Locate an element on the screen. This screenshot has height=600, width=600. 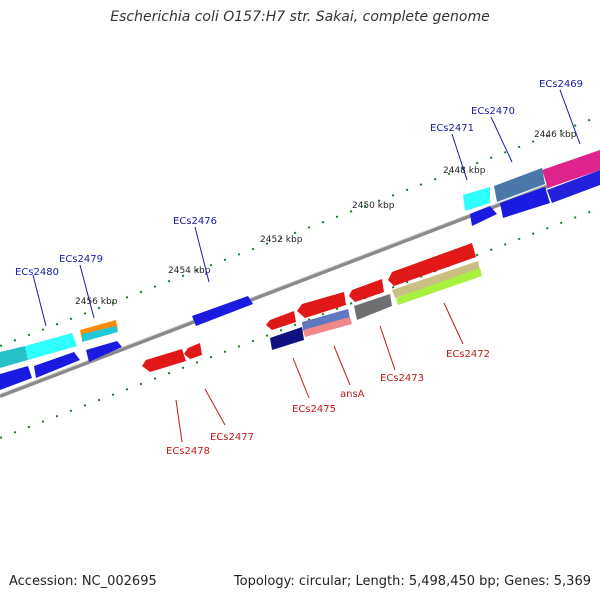
gene-ECs2480-b is located at coordinates (14, 357).